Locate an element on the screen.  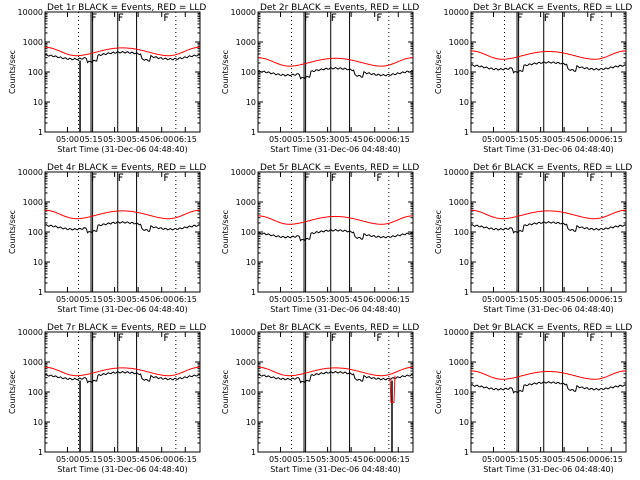
panel-title: Det 1r BLACK = Events, RED = LLD is located at coordinates (126, 8).